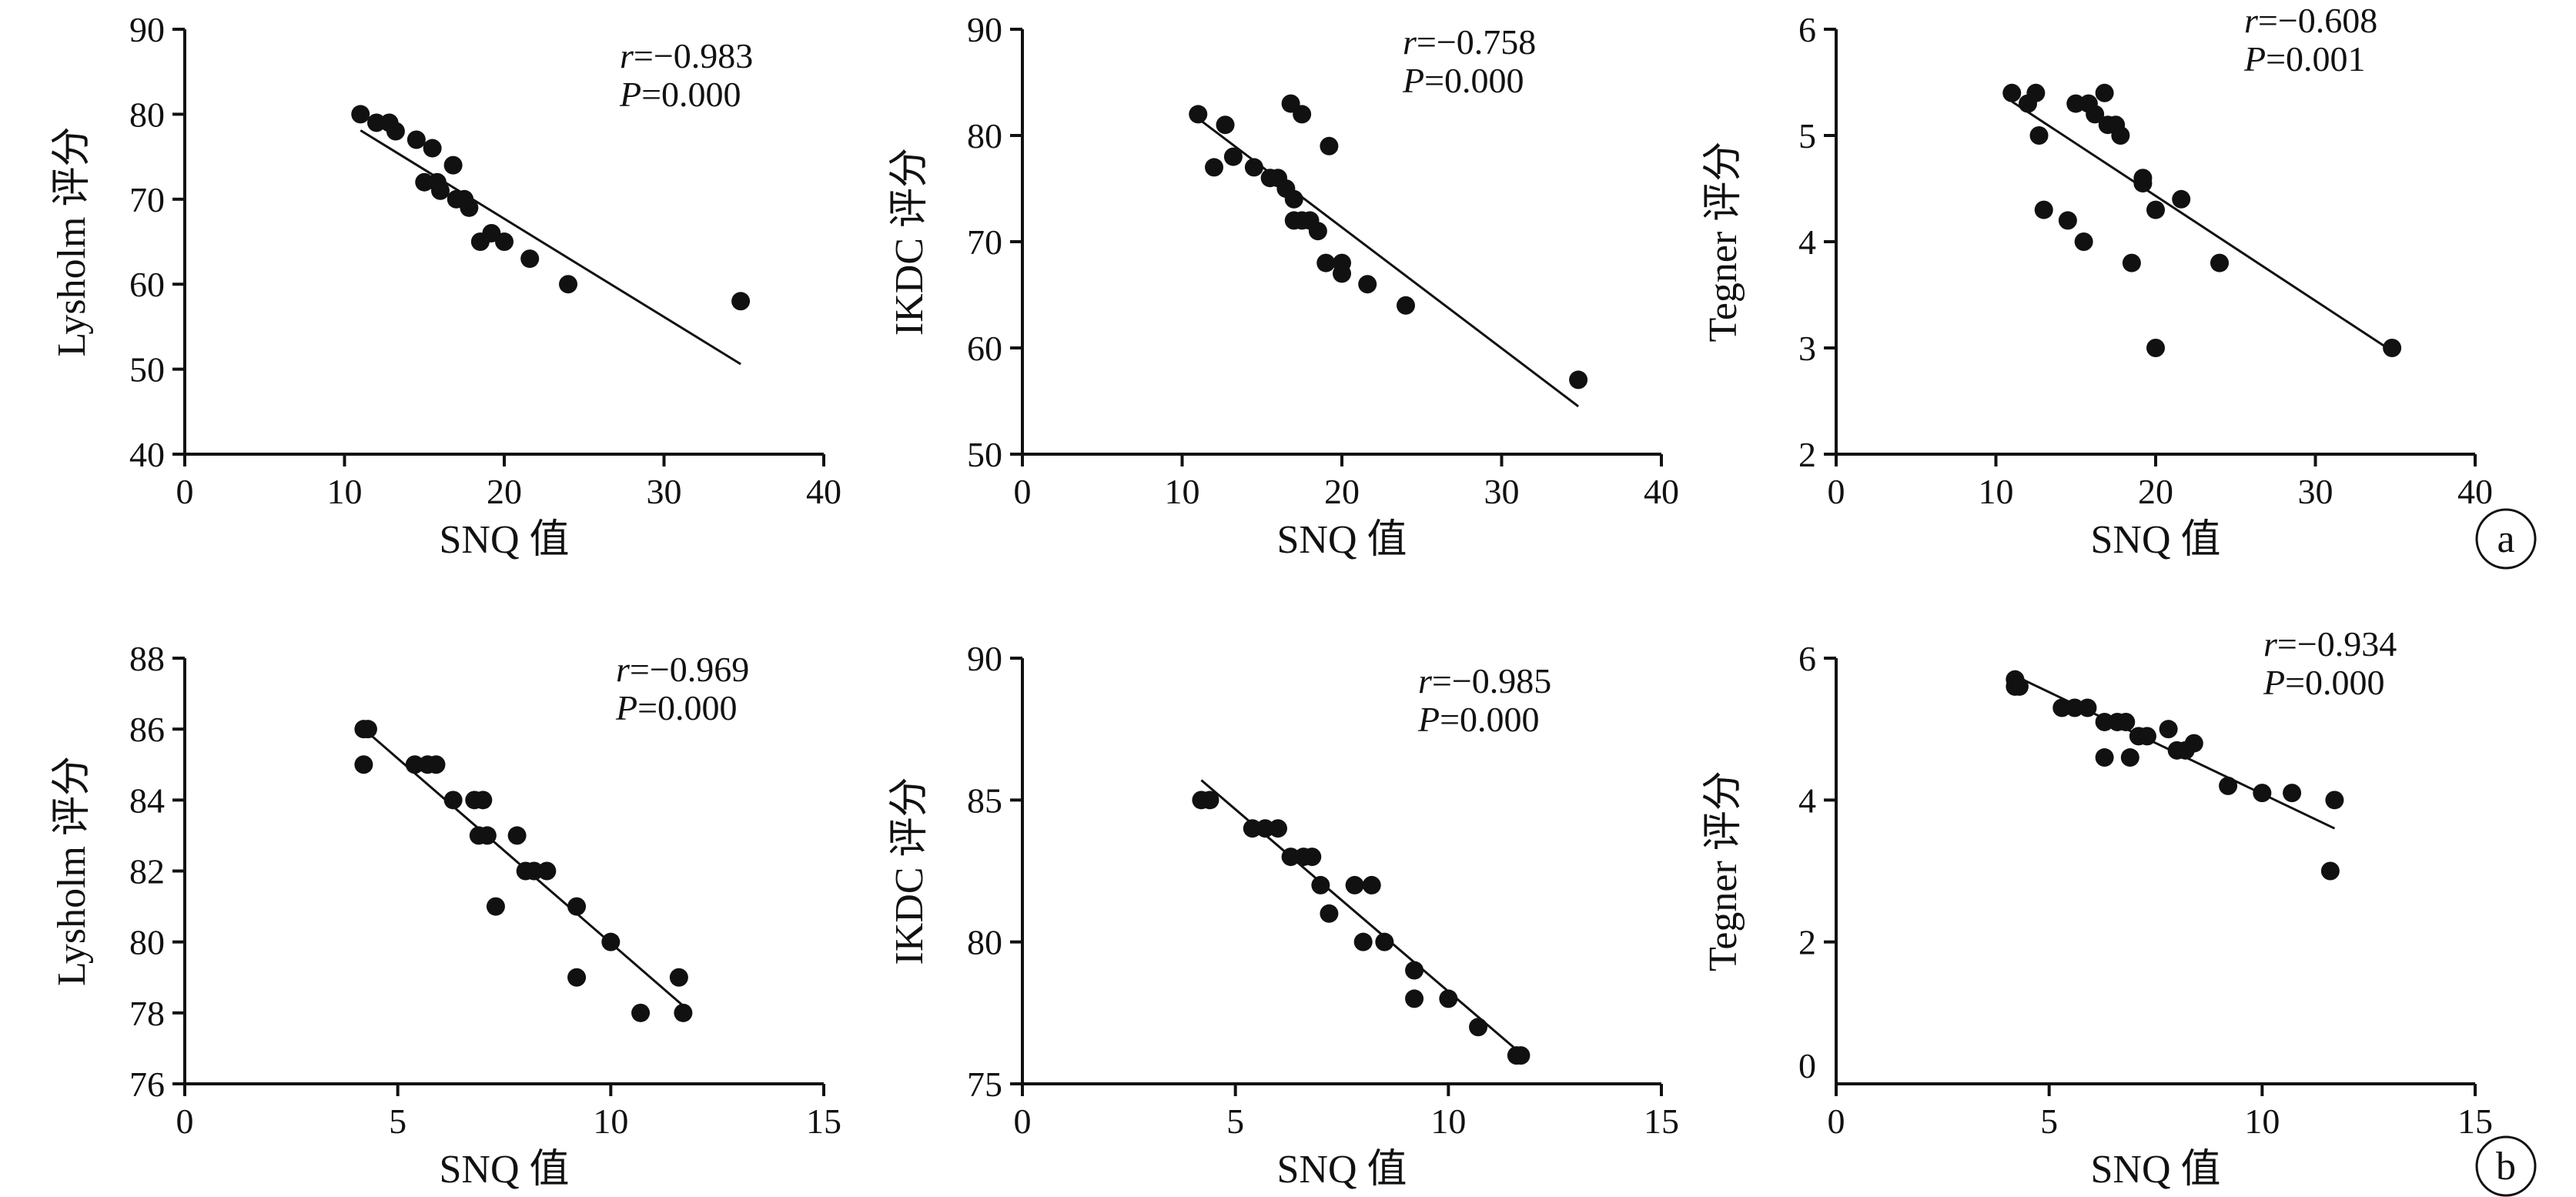  I want to click on y-tick-label: 78, so click(147, 1014).